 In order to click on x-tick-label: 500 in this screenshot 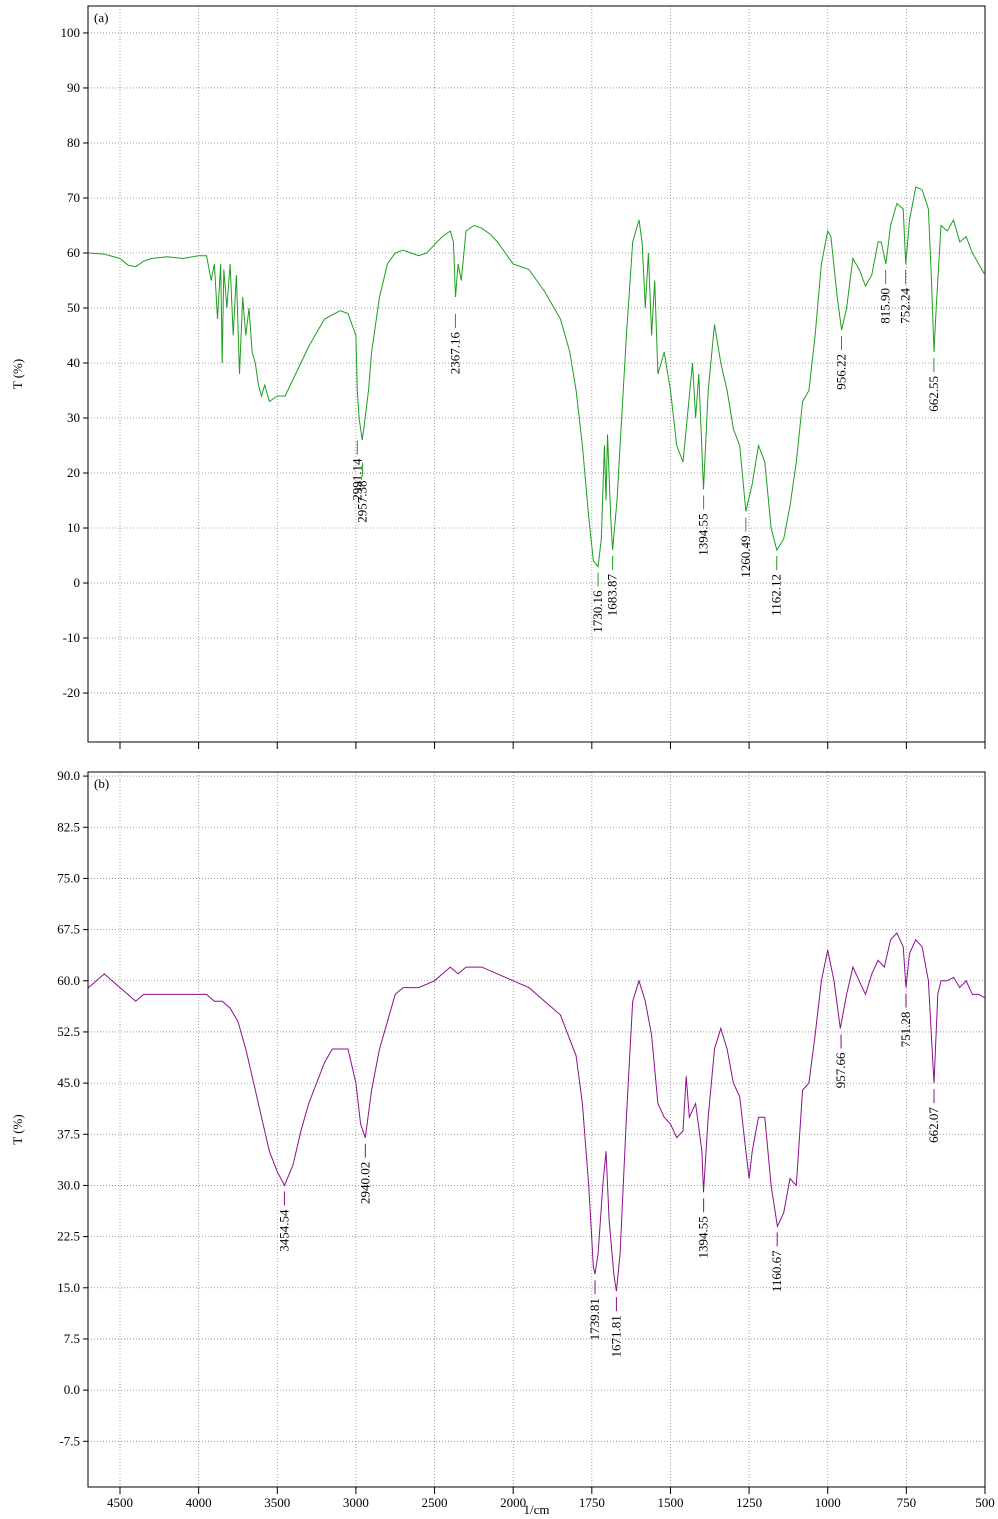, I will do `click(985, 1502)`.